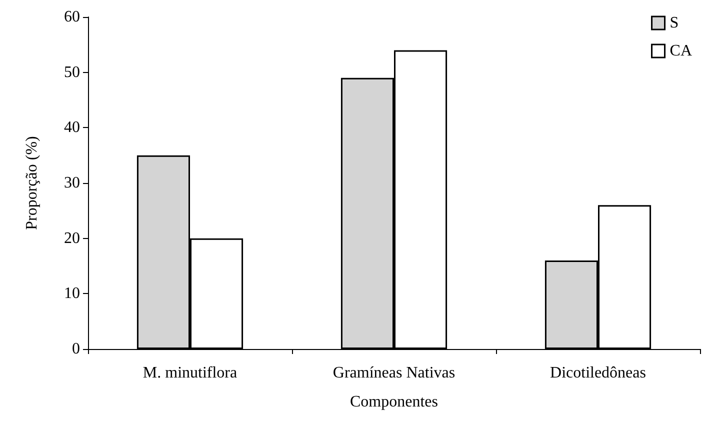  Describe the element at coordinates (72, 238) in the screenshot. I see `y-tick-label: 20` at that location.